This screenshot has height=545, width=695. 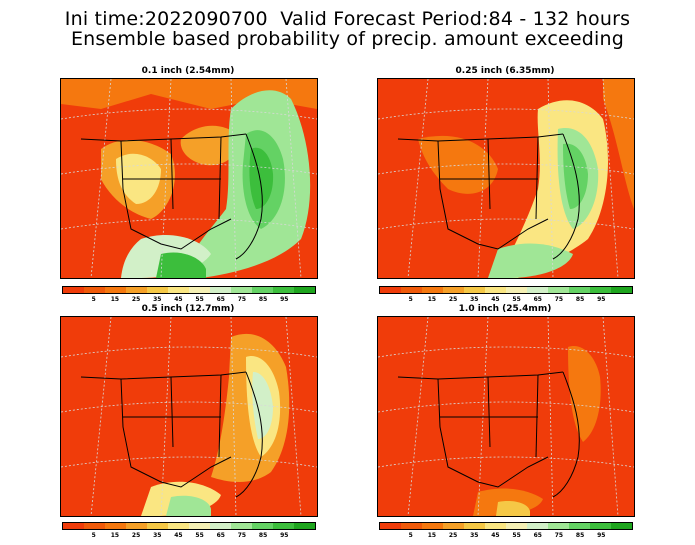 I want to click on panel-title-0.1-inch: 0.1 inch (2.54mm), so click(x=188, y=71).